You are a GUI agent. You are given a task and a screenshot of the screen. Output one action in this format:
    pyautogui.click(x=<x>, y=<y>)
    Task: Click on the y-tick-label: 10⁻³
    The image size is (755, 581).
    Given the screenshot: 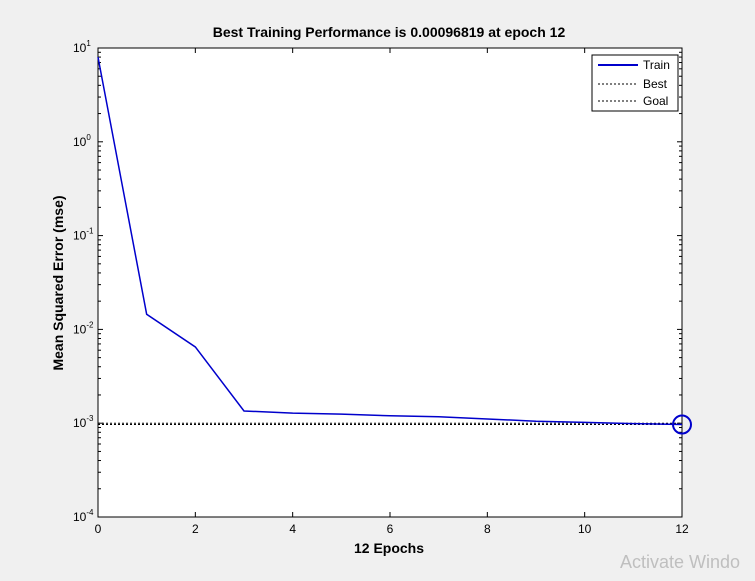 What is the action you would take?
    pyautogui.click(x=83, y=422)
    